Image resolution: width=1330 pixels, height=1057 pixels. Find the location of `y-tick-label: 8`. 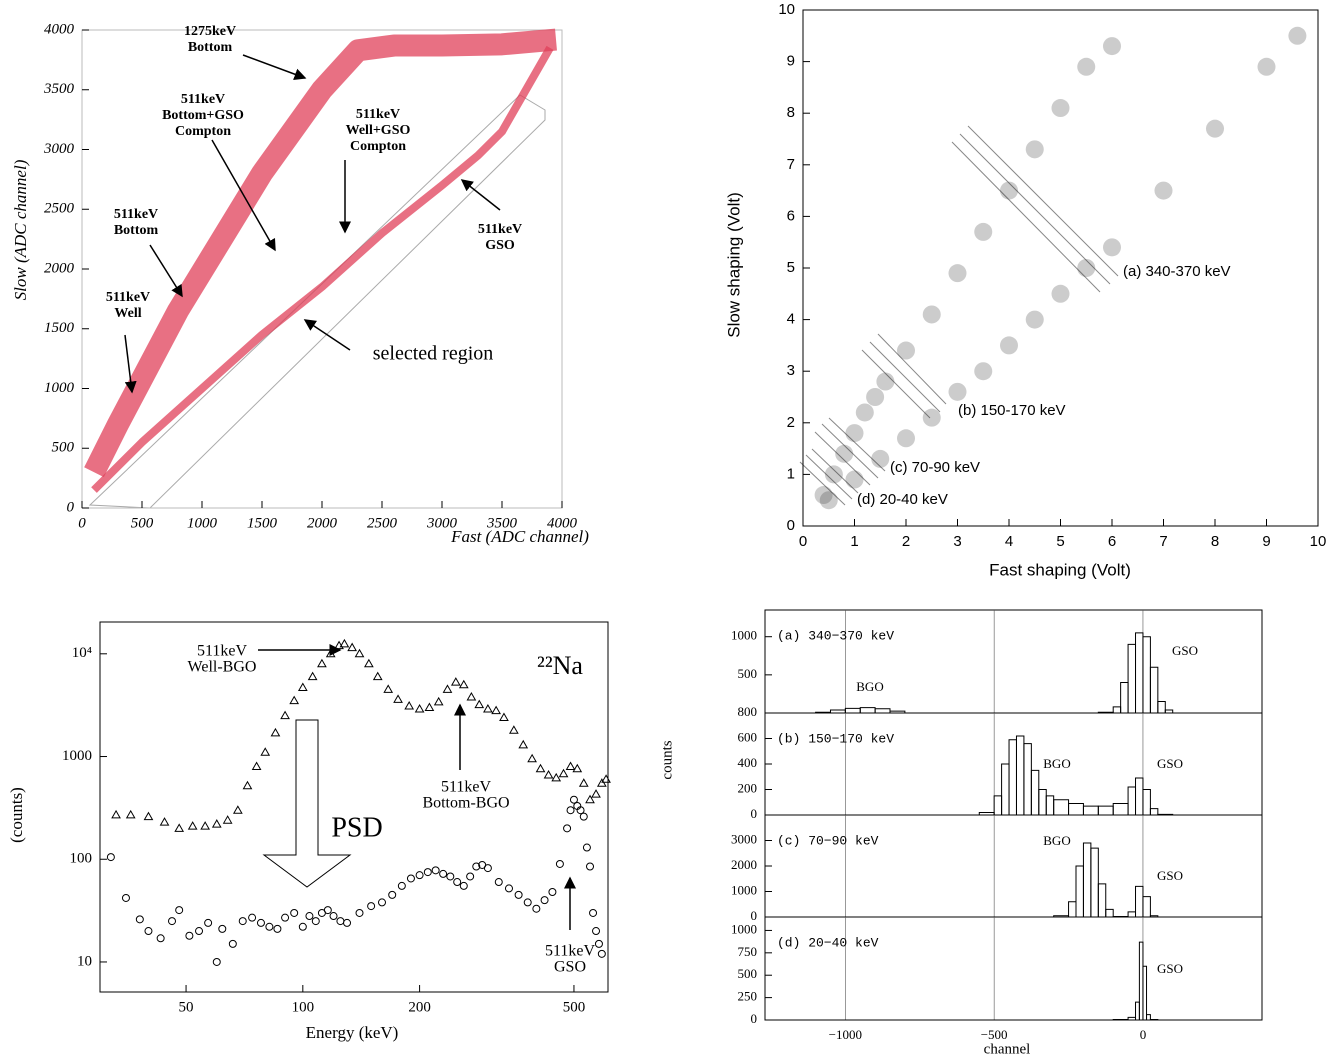

y-tick-label: 8 is located at coordinates (791, 112).